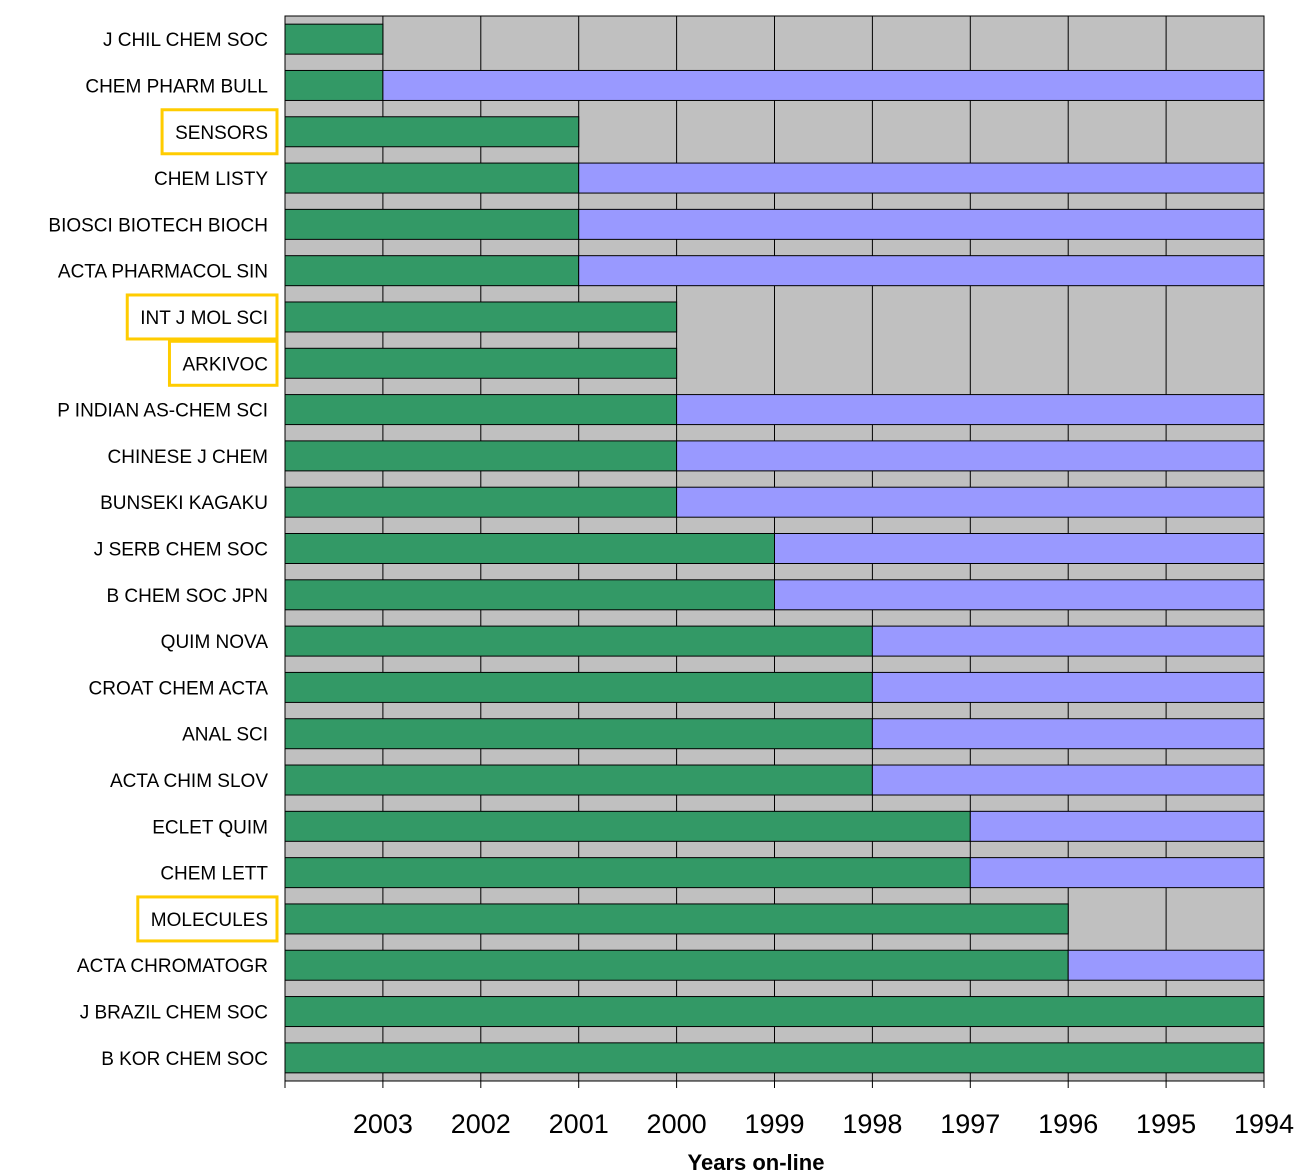 The width and height of the screenshot is (1302, 1172). Describe the element at coordinates (181, 550) in the screenshot. I see `category-label: J SERB CHEM SOC` at that location.